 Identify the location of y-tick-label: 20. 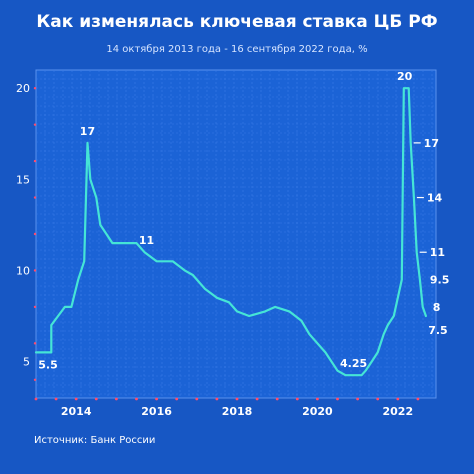
(23, 88).